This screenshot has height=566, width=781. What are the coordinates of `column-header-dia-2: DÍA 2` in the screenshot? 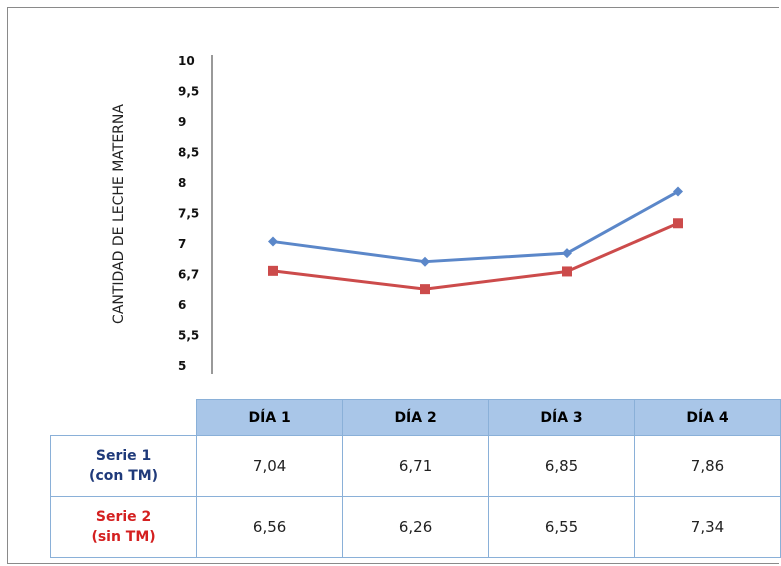 It's located at (416, 417).